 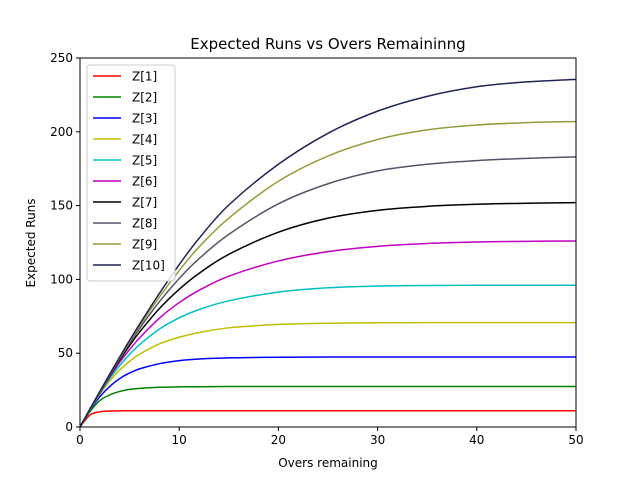 I want to click on legend-item: Z[1], so click(x=125, y=77).